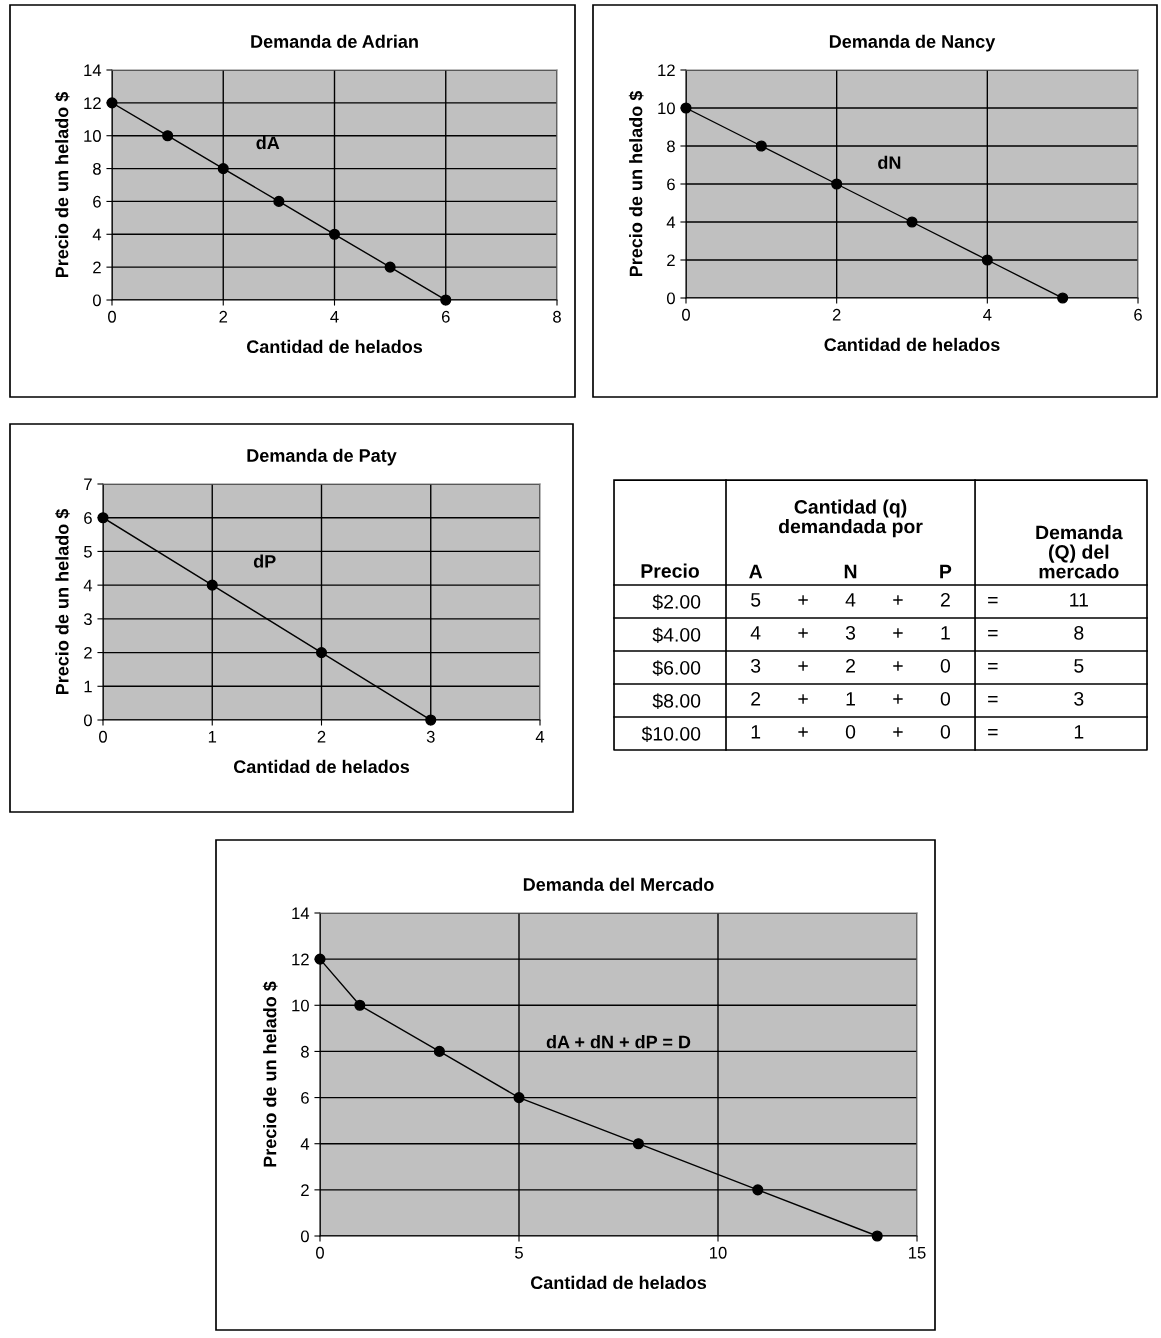 This screenshot has width=1161, height=1338. What do you see at coordinates (676, 668) in the screenshot?
I see `y-tick-label: $6.00` at bounding box center [676, 668].